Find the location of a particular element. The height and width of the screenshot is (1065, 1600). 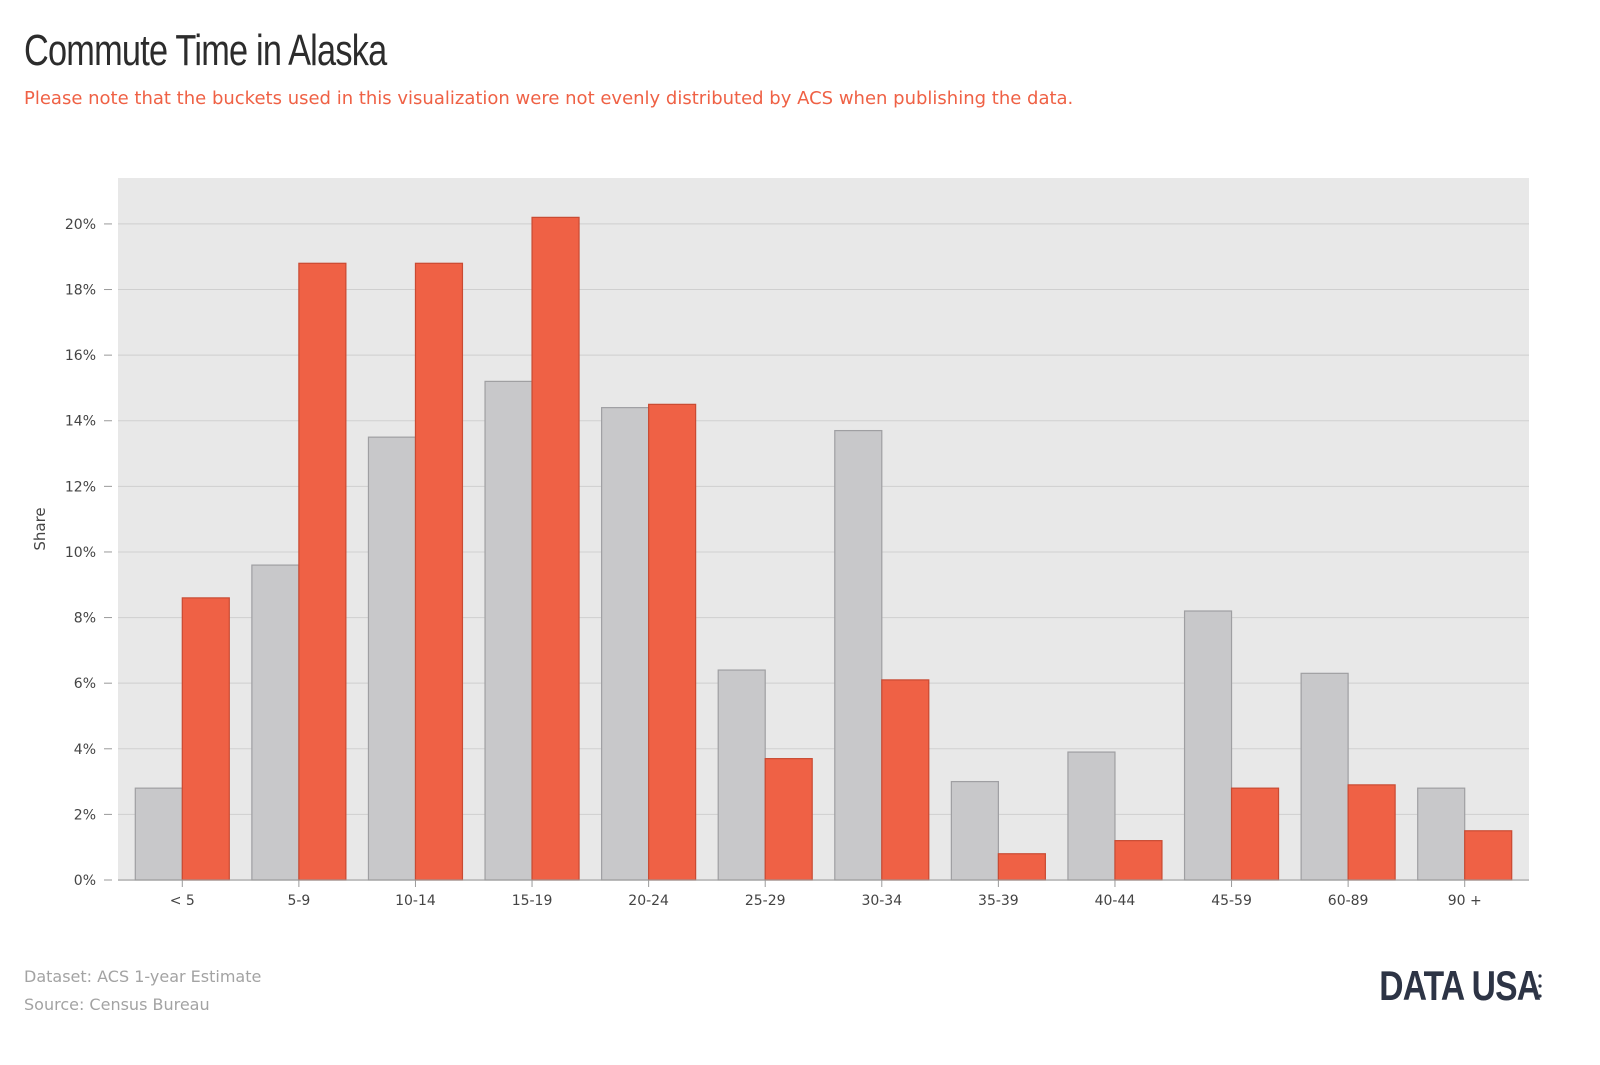

x-tick-label: 30-34 is located at coordinates (881, 901).